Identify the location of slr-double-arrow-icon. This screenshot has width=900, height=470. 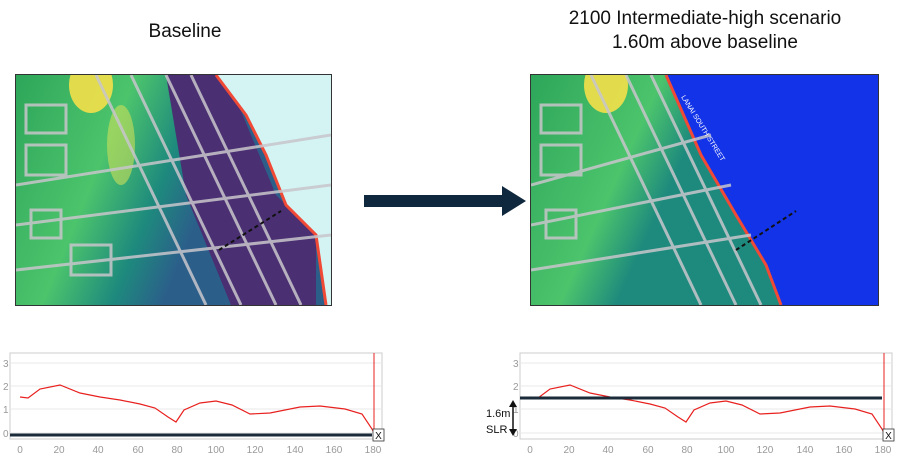
(513, 418).